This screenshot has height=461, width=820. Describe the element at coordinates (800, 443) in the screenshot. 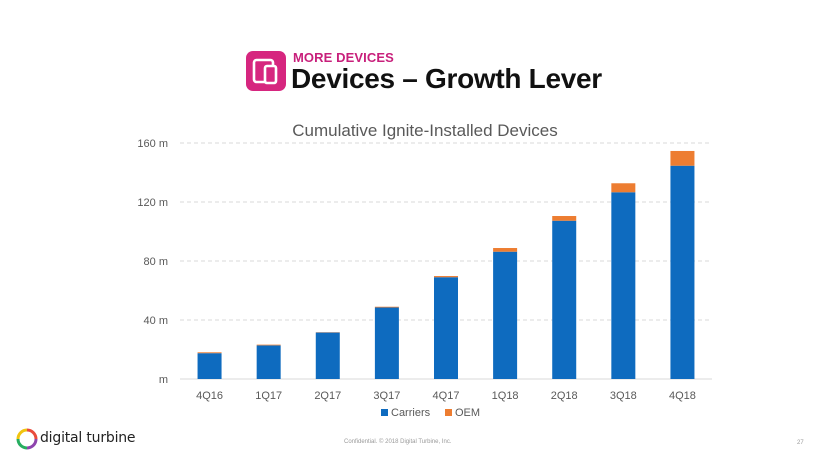

I see `page-number: 27` at that location.